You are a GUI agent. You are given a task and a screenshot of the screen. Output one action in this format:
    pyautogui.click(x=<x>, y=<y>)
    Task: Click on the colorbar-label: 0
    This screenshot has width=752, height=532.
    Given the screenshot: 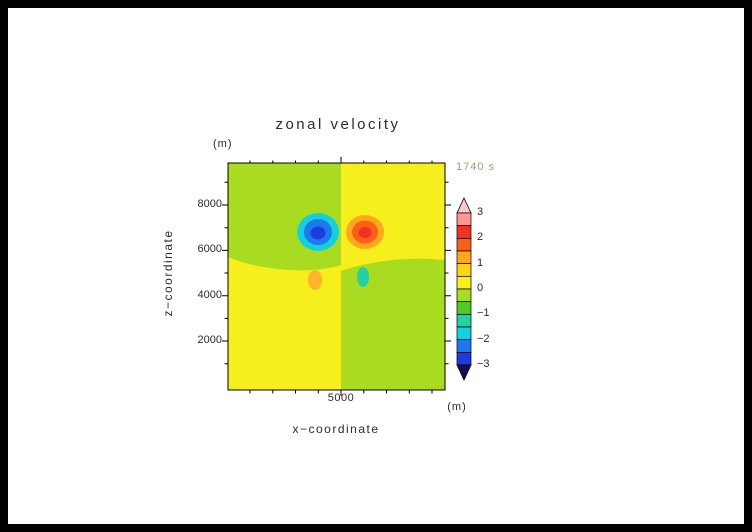 What is the action you would take?
    pyautogui.click(x=480, y=288)
    